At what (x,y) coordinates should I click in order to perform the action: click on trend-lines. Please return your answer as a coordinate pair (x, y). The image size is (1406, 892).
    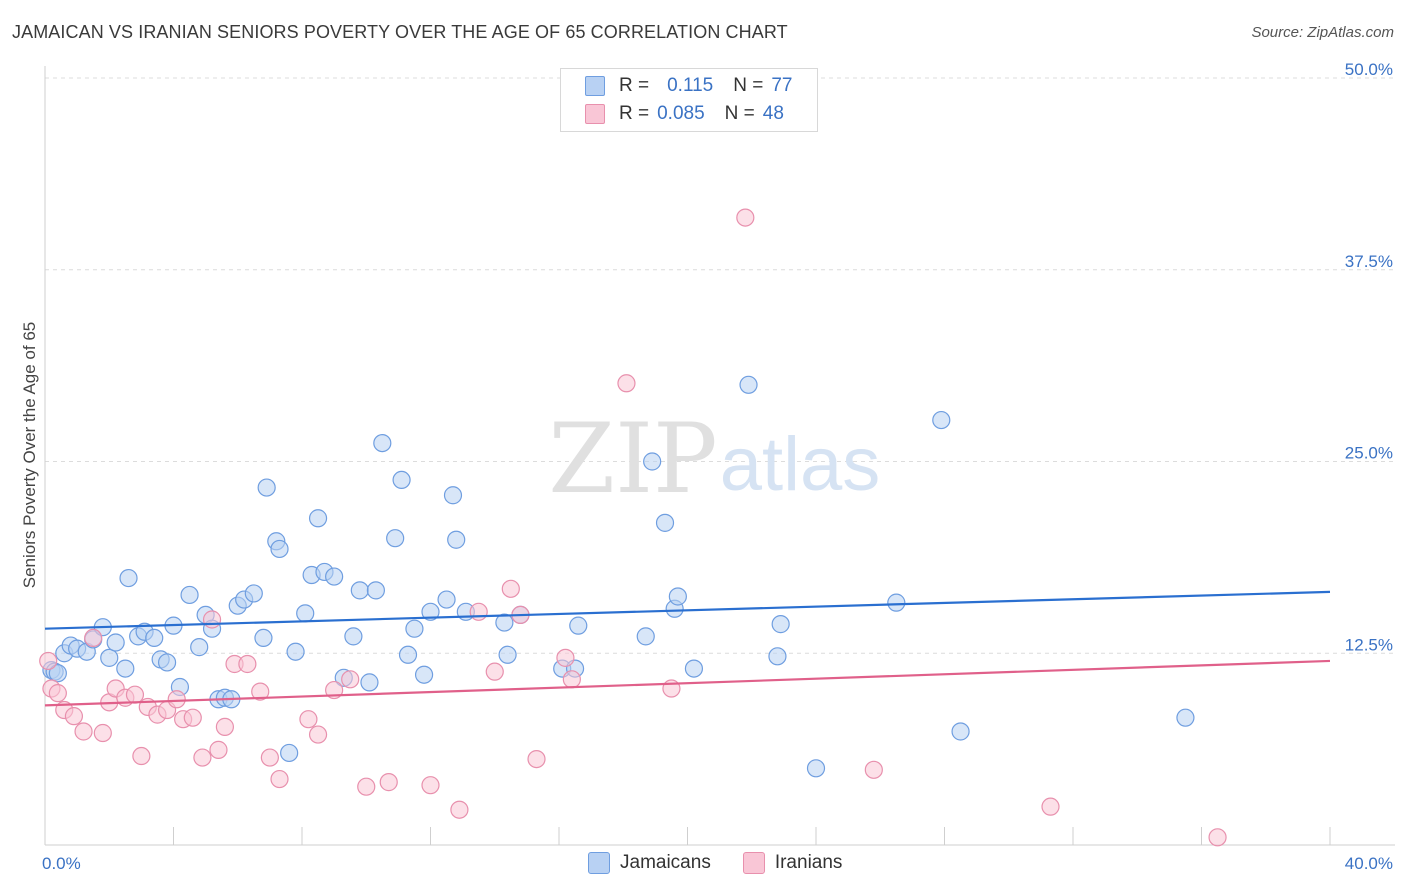
    Looking at the image, I should click on (687, 648).